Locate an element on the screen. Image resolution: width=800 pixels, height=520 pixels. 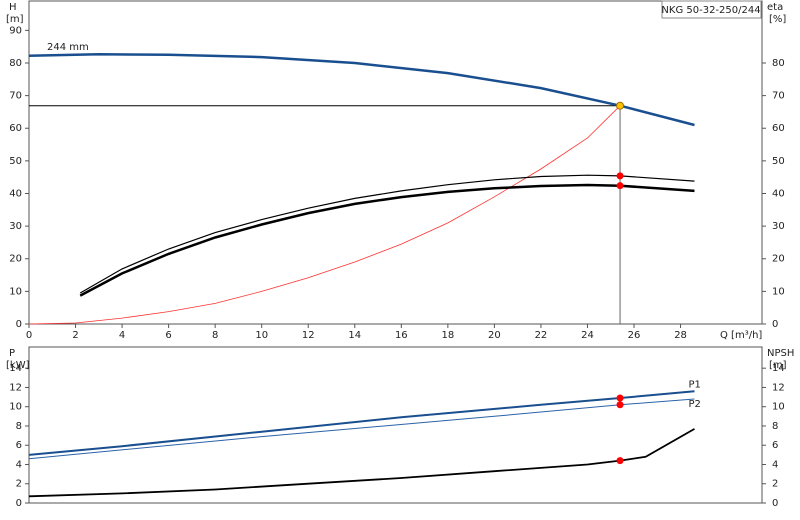
x-tick-label: 12 is located at coordinates (308, 335).